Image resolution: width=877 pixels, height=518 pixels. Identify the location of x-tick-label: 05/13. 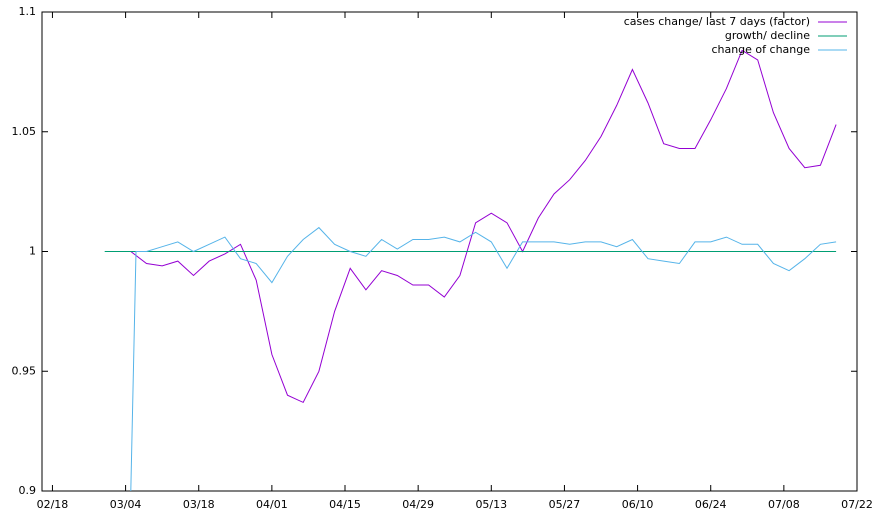
(491, 504).